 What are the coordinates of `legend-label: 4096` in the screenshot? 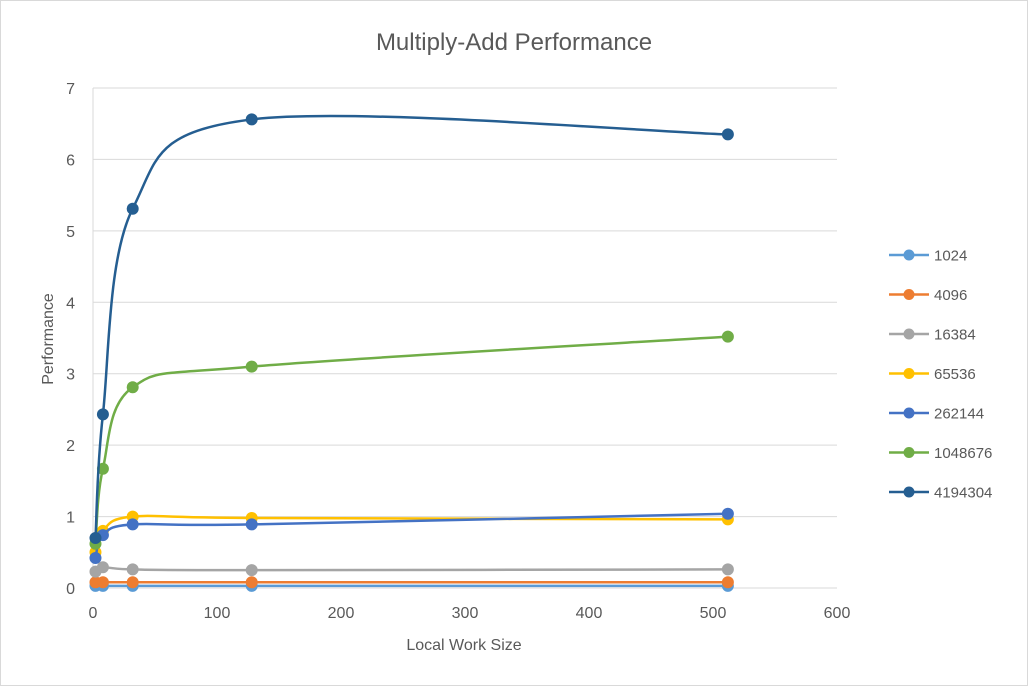 It's located at (950, 295).